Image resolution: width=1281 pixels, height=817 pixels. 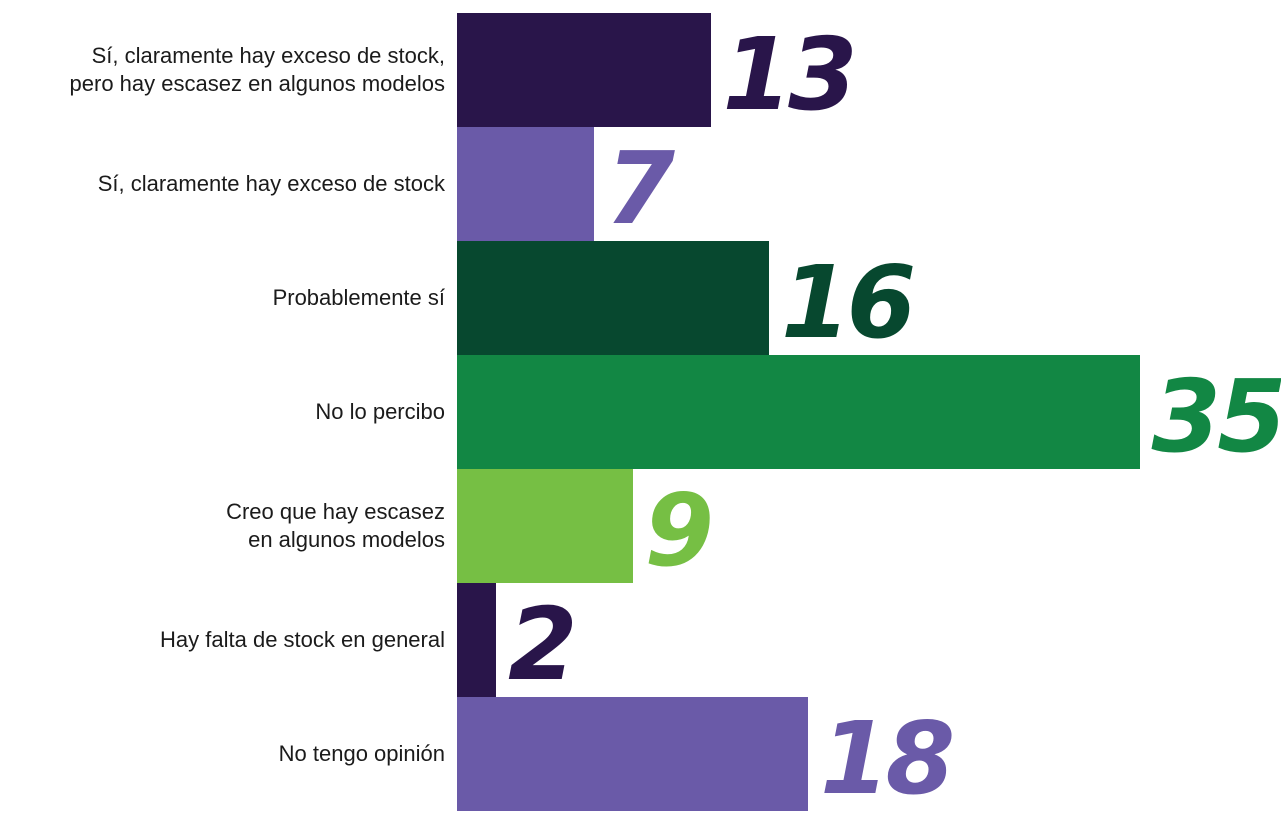 I want to click on value-label: 9, so click(x=678, y=531).